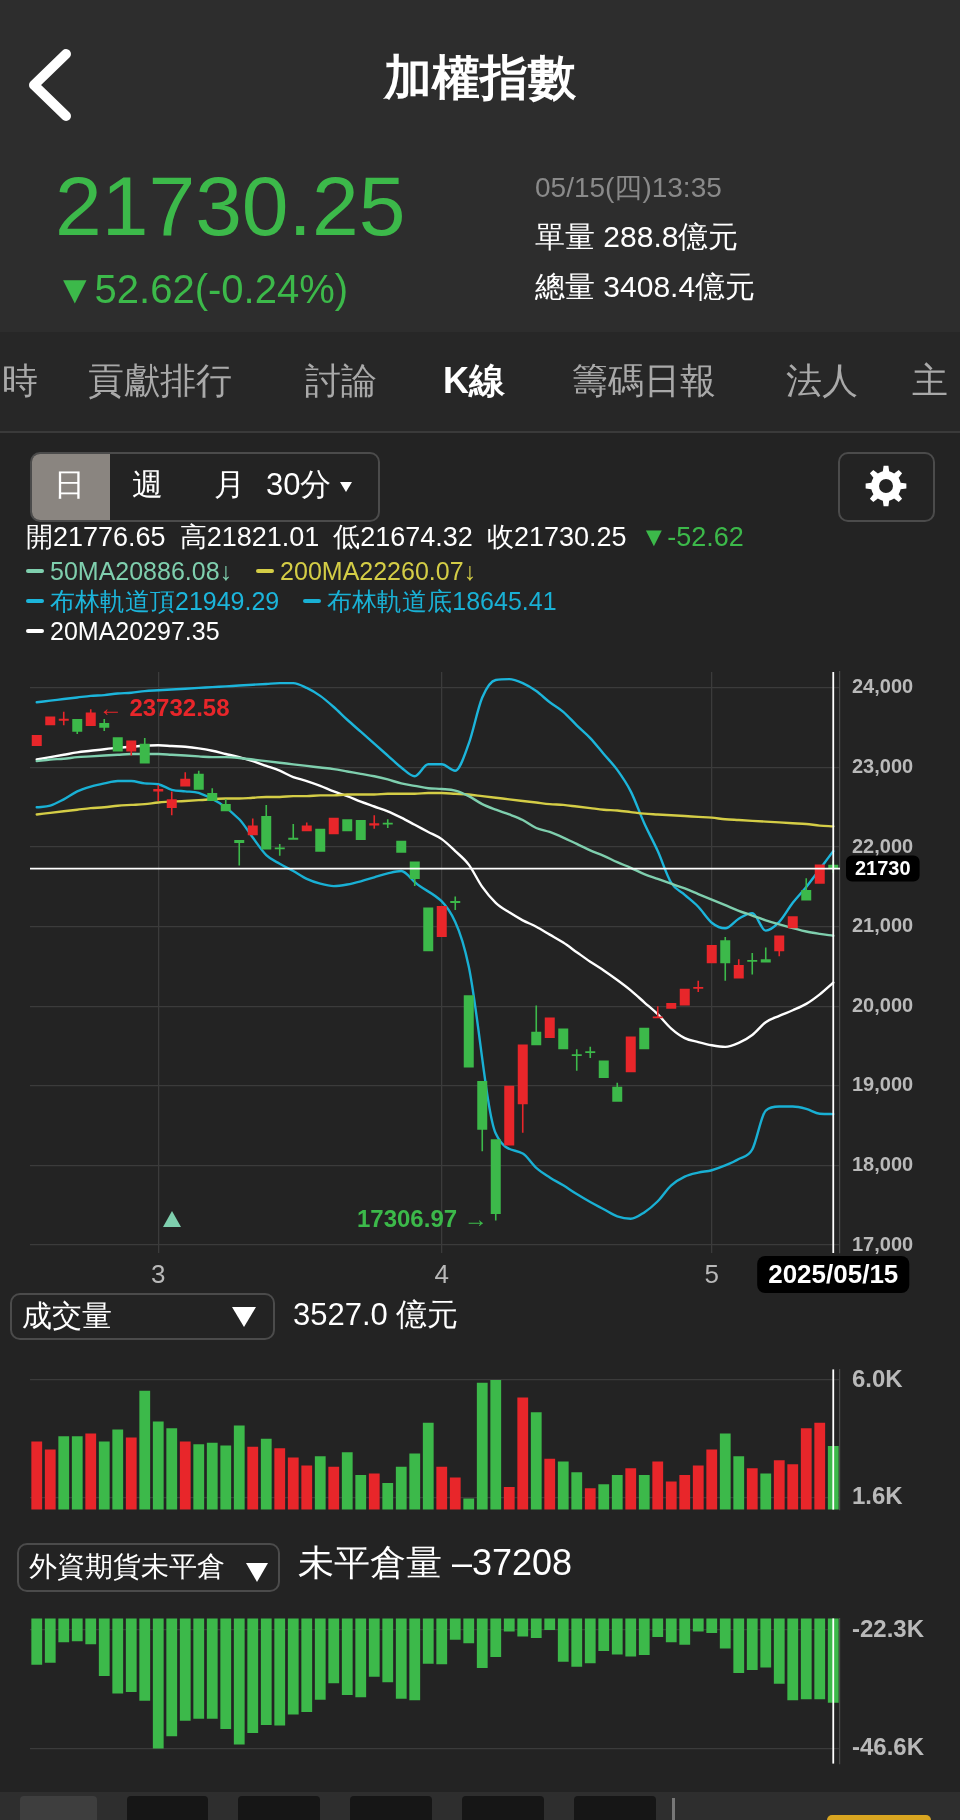  I want to click on text: 05/15(四)13:35, so click(628, 188).